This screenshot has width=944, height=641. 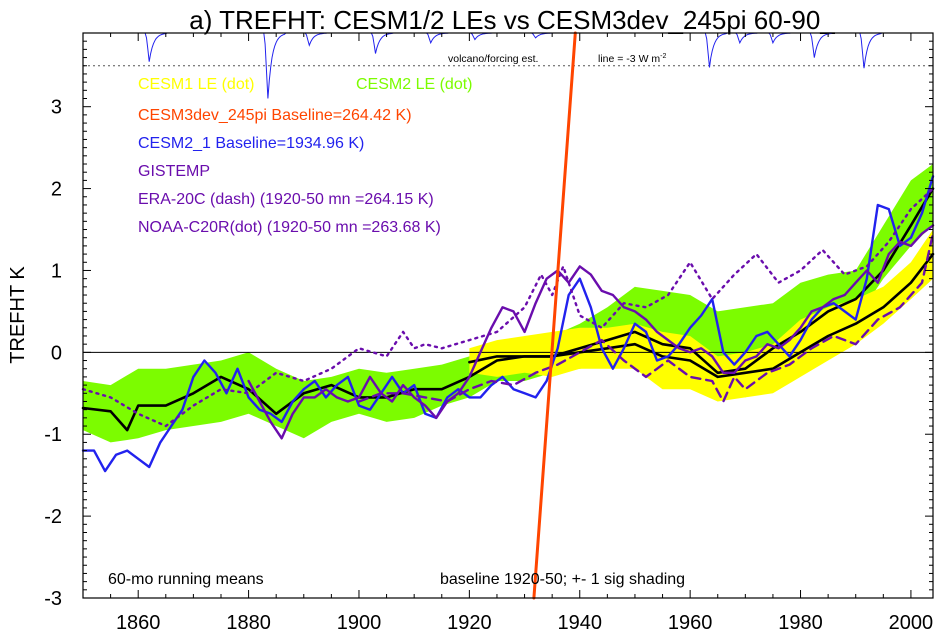 What do you see at coordinates (493, 59) in the screenshot?
I see `volcano-forcing-label: volcano/forcing est.` at bounding box center [493, 59].